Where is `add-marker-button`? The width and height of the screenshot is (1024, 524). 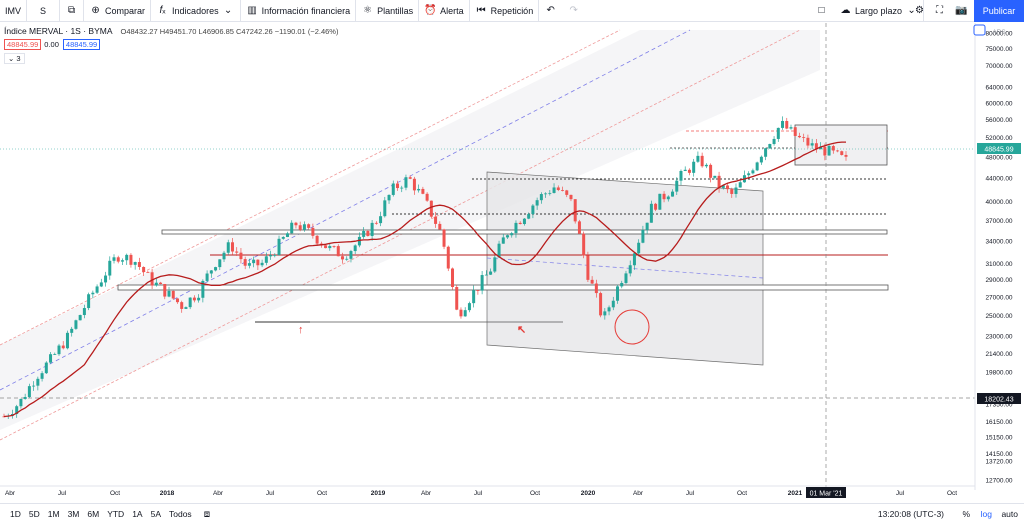
add-marker-button is located at coordinates (979, 30).